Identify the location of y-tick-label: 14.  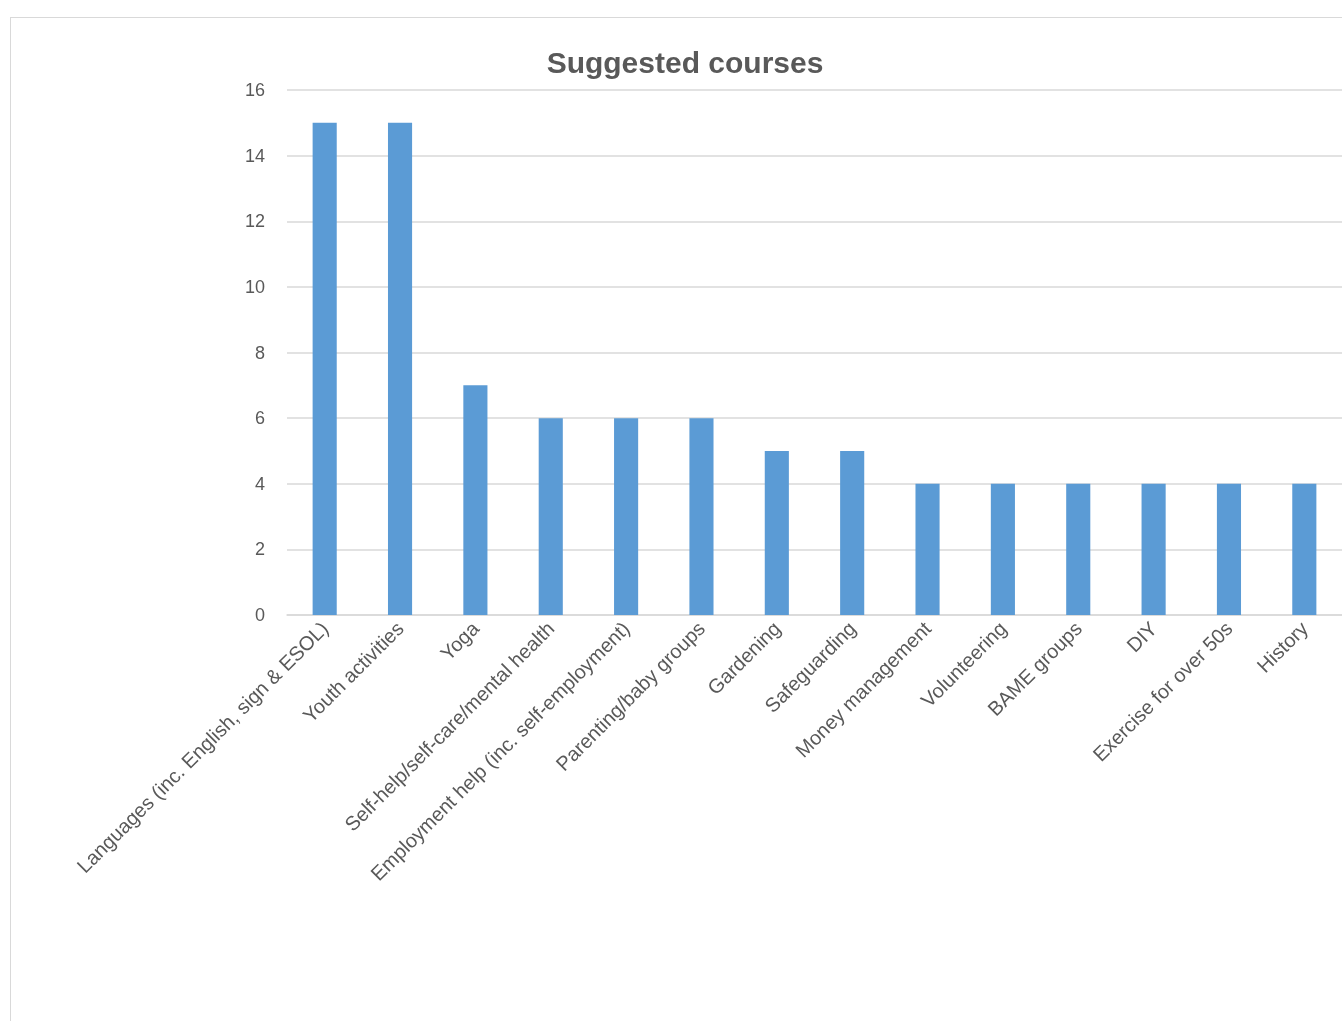
(254, 155).